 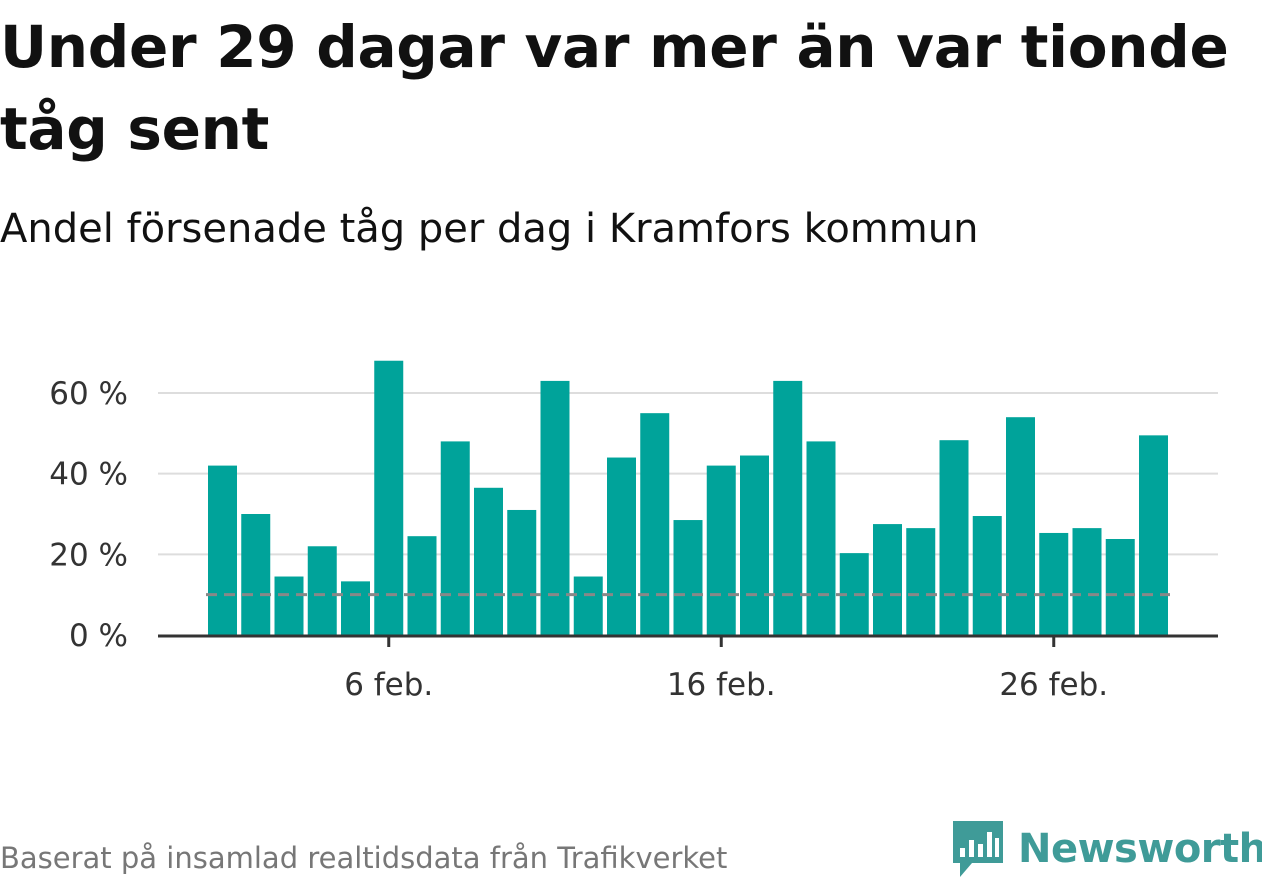 I want to click on newsworthy-logo-icon, so click(x=978, y=849).